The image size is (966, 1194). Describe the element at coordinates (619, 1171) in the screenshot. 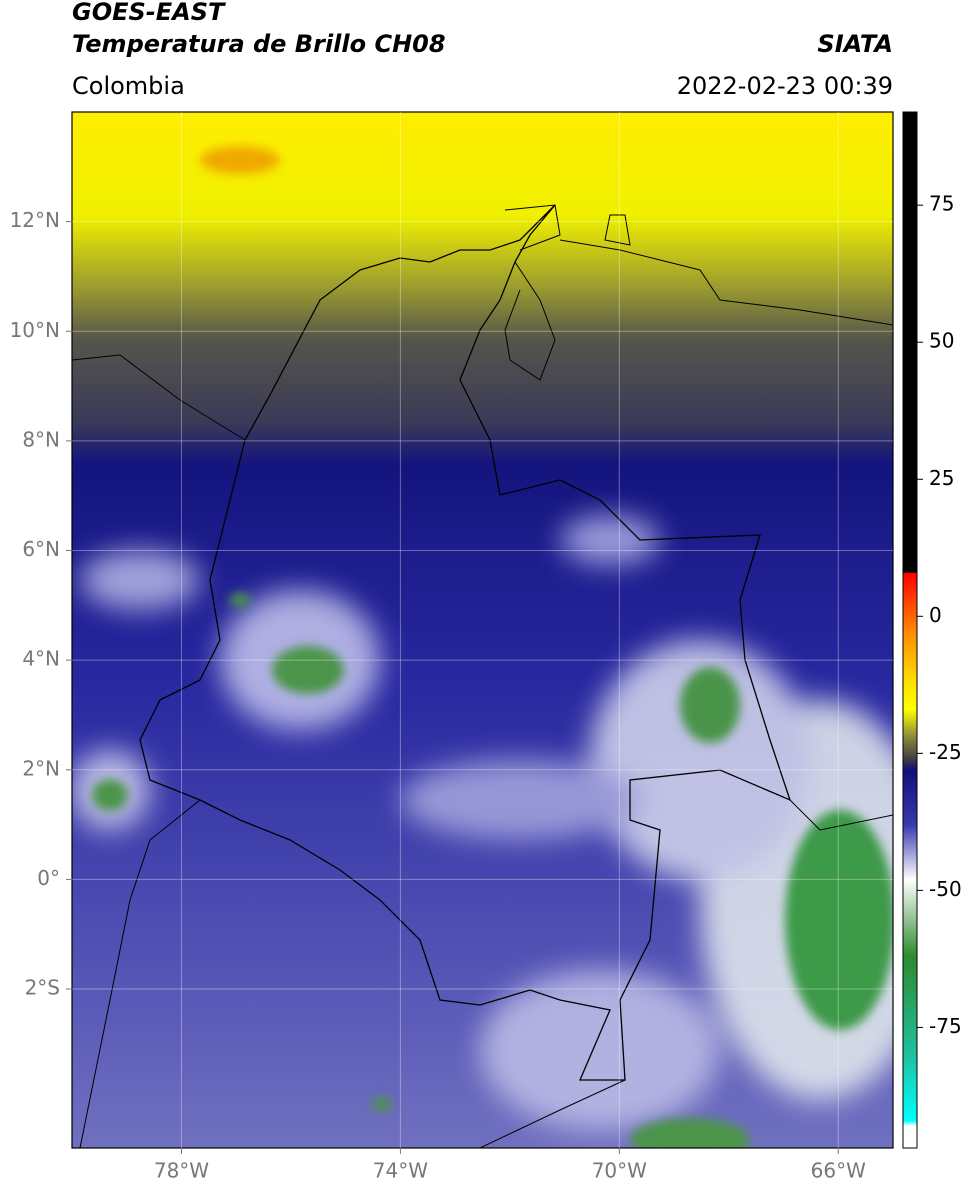

I see `x-tick-label: 70°W` at that location.